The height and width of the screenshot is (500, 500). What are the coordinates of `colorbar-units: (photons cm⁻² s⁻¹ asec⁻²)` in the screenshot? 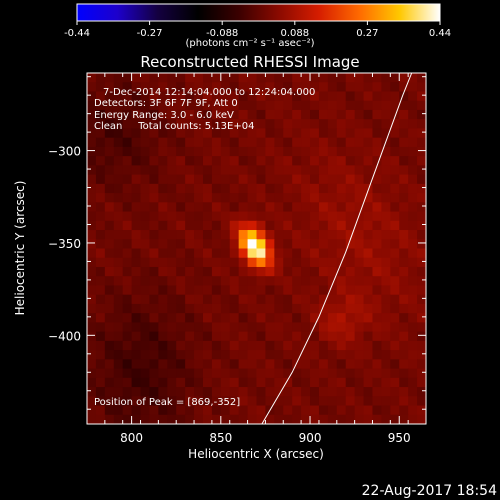 It's located at (250, 43).